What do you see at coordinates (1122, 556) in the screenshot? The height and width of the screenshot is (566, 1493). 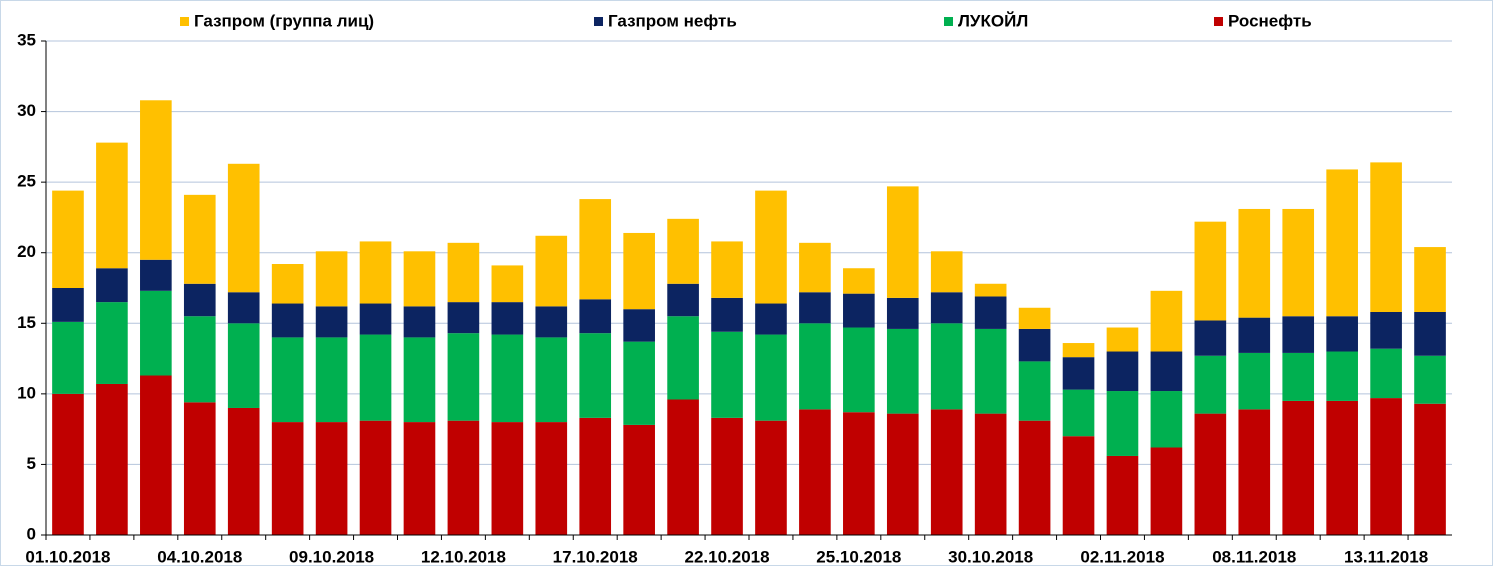 I see `x-tick-label: 02.11.2018` at bounding box center [1122, 556].